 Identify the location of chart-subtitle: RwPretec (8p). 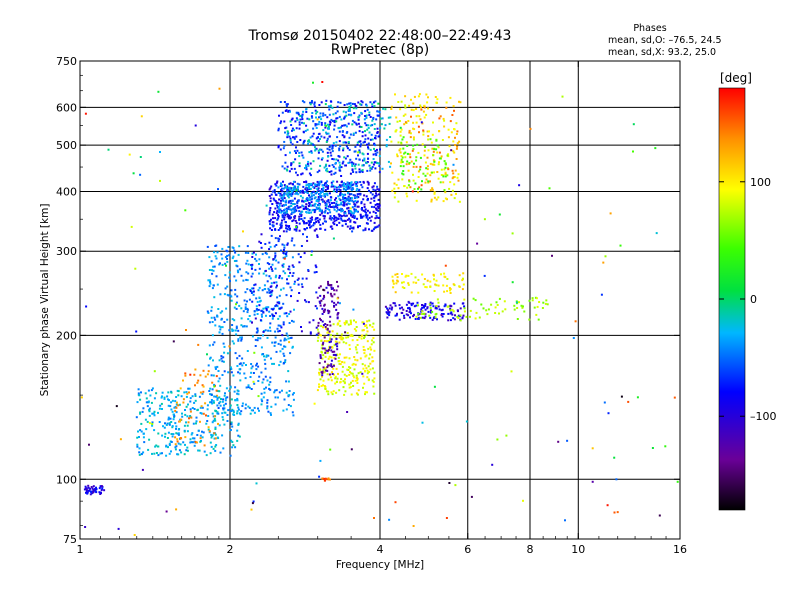
(380, 50).